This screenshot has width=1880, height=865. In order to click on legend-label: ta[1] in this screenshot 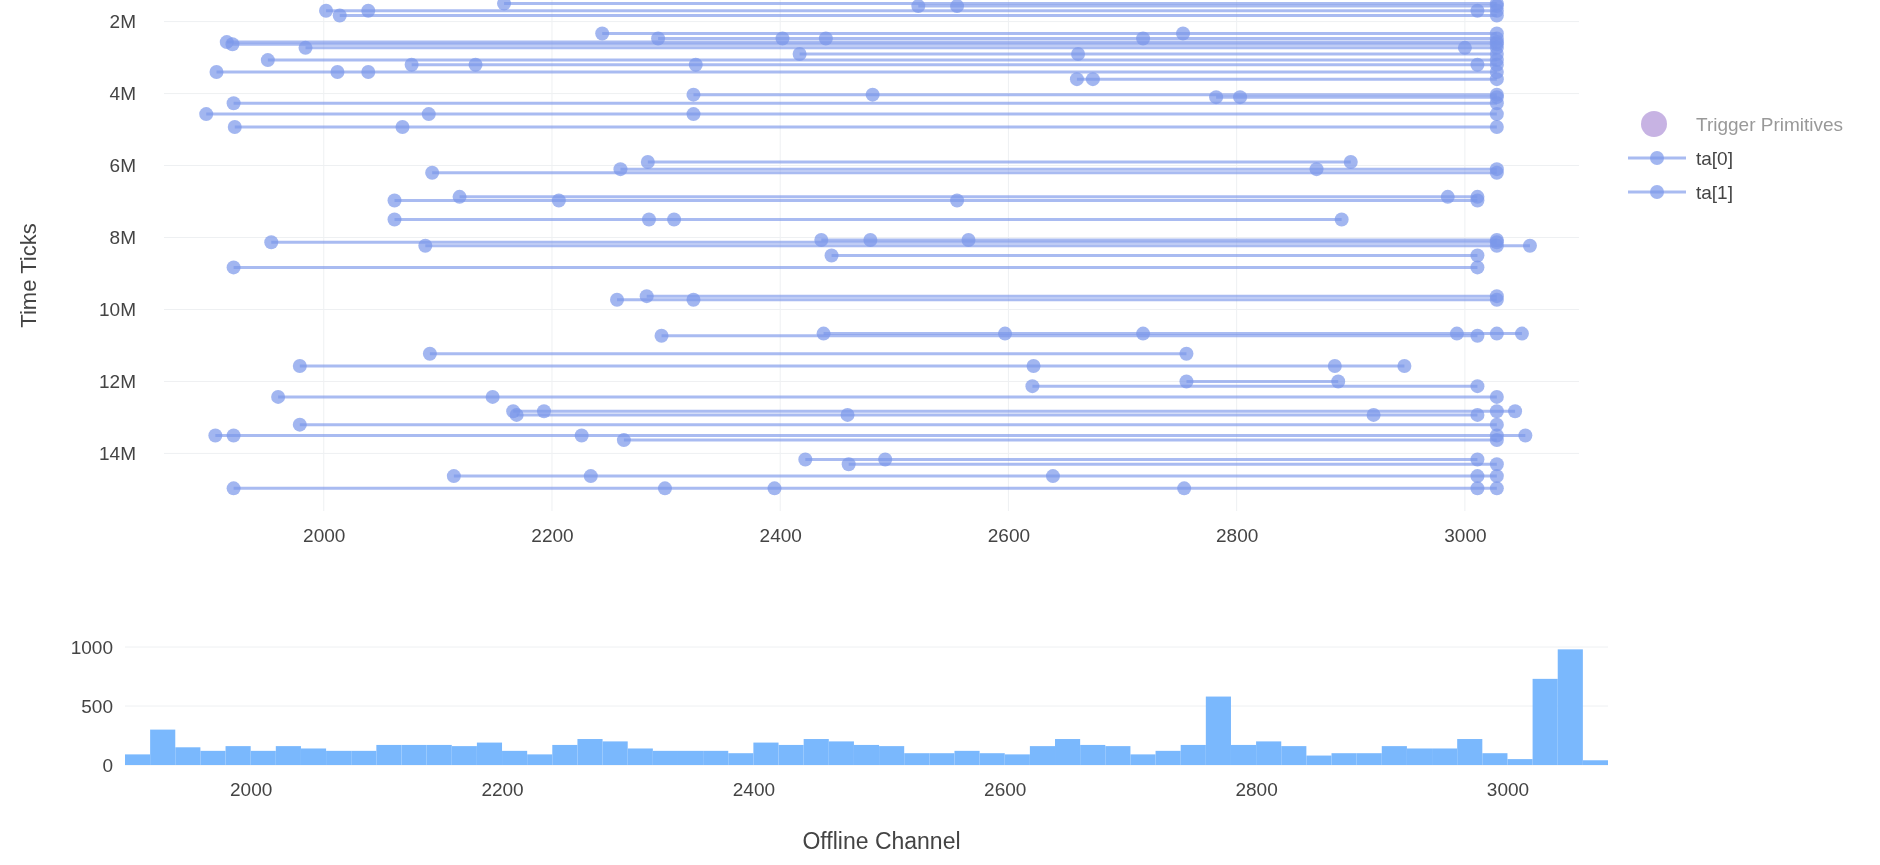, I will do `click(1714, 192)`.